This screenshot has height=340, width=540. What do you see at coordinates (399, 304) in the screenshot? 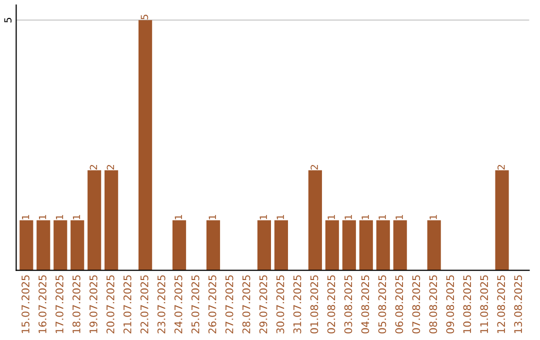
I see `x-tick-label: 06.08.2025` at bounding box center [399, 304].